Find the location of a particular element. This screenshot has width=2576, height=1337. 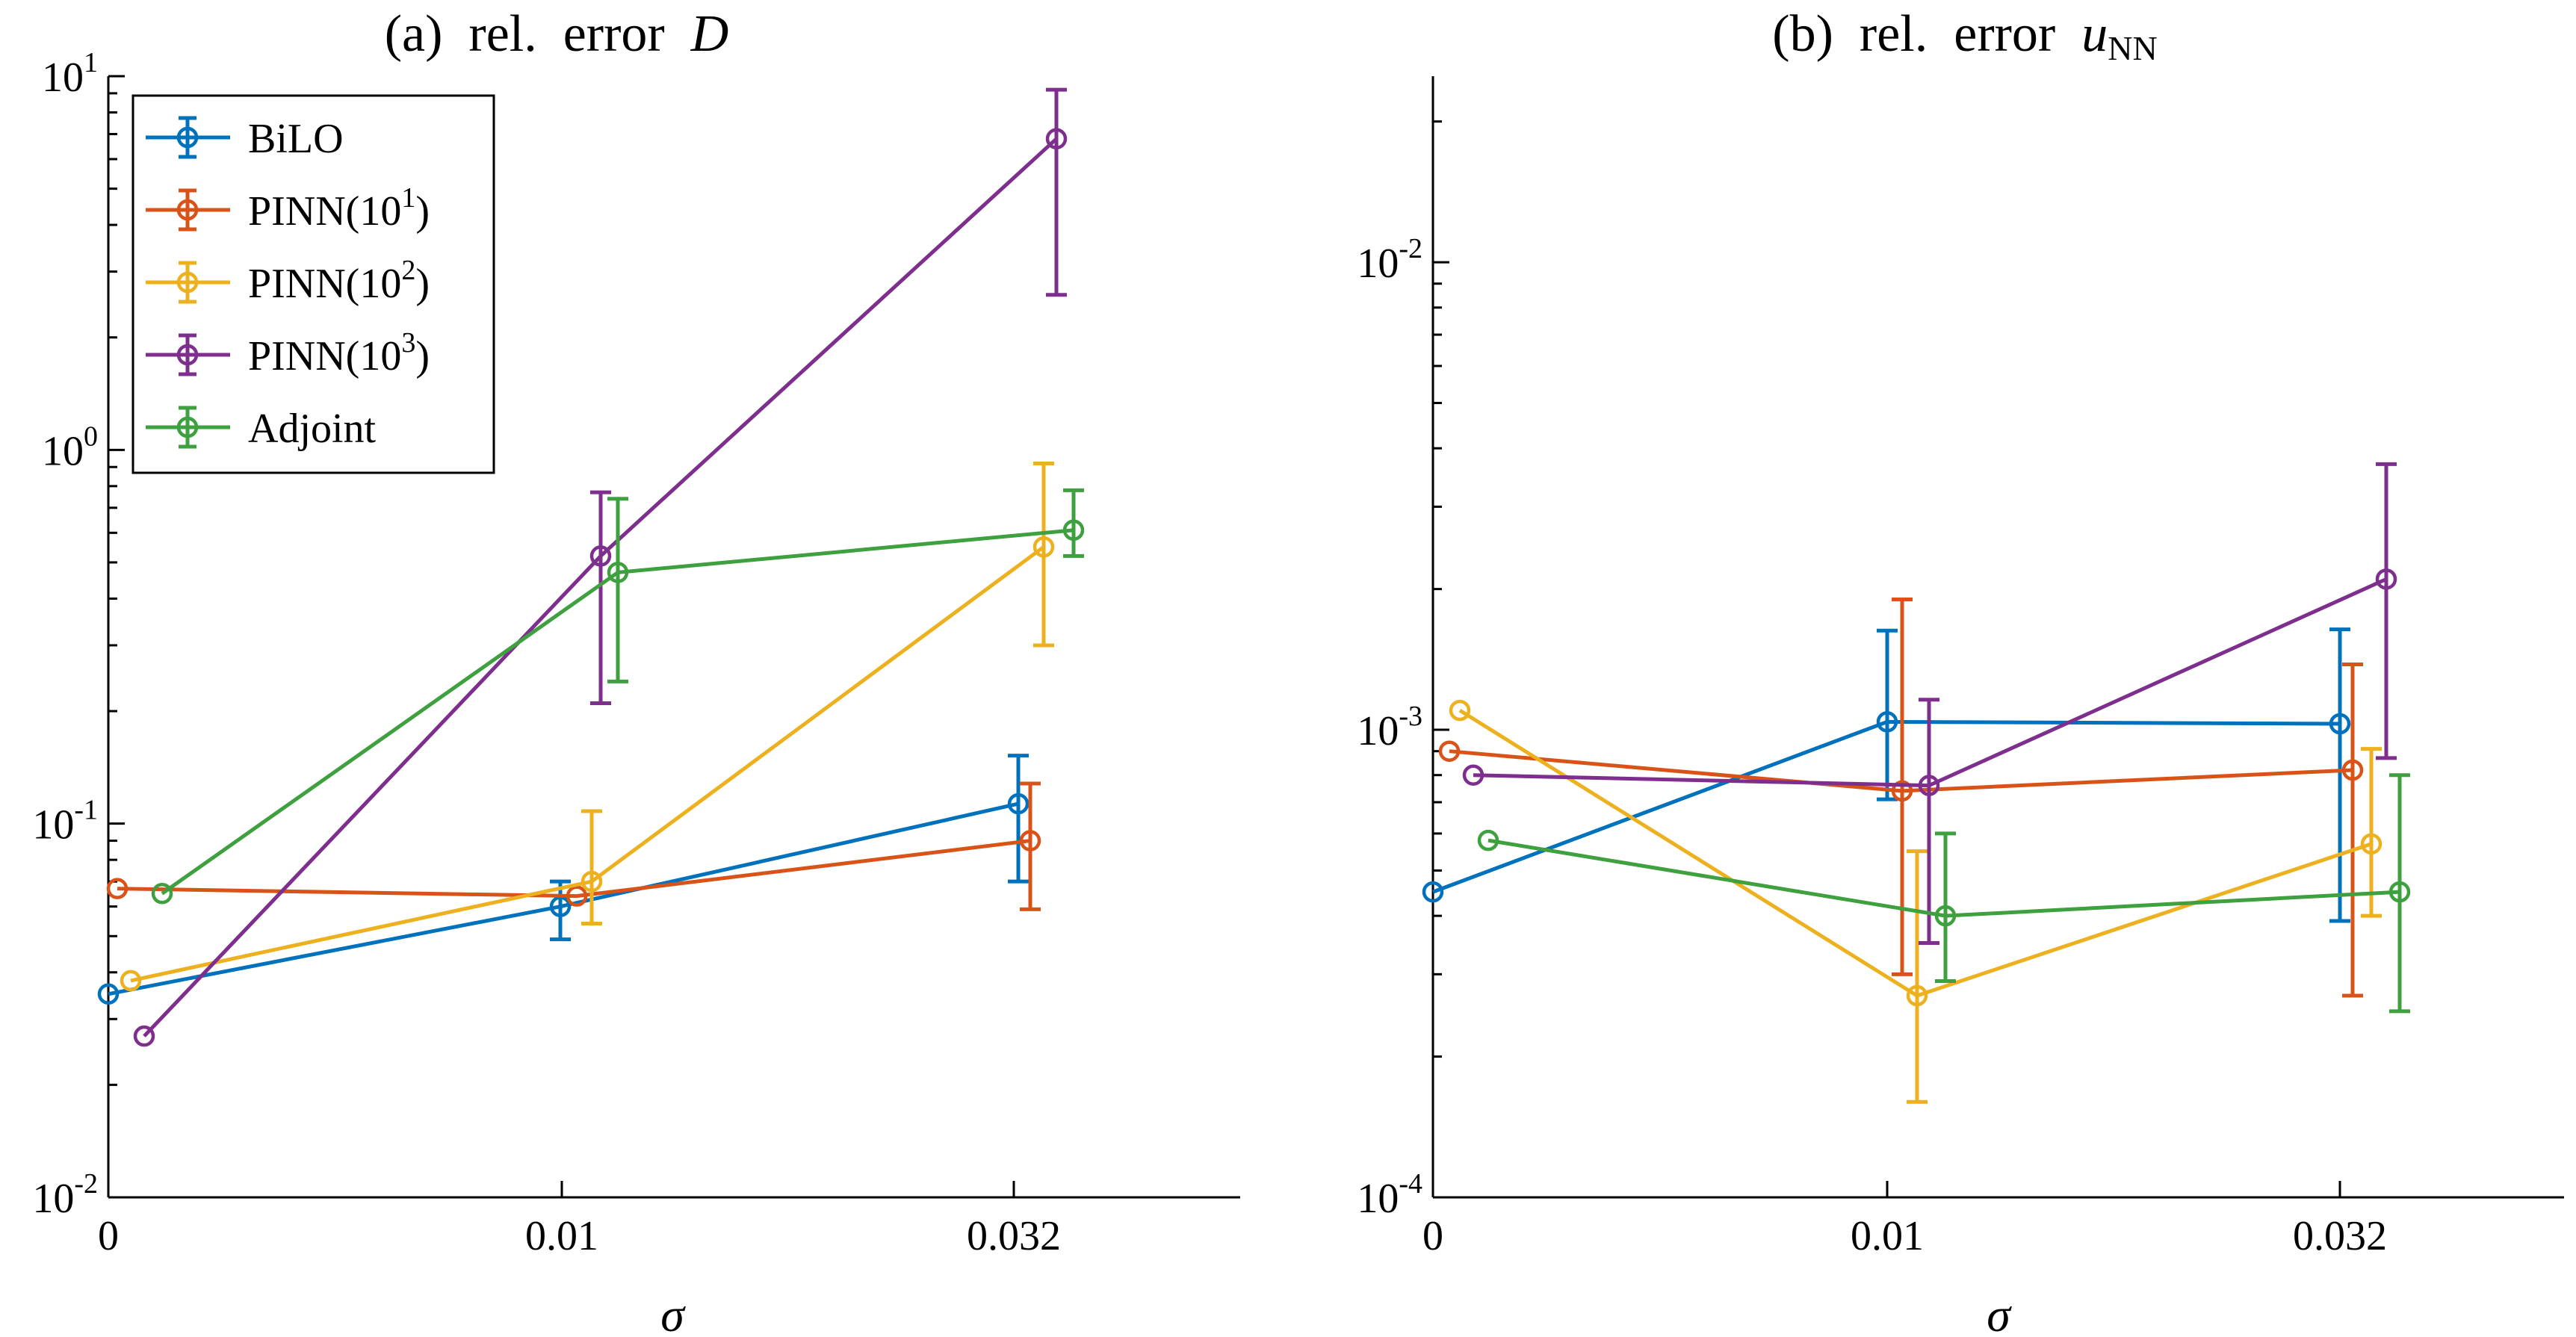

panel-b-title: (b) rel. error uNN is located at coordinates (1964, 36).